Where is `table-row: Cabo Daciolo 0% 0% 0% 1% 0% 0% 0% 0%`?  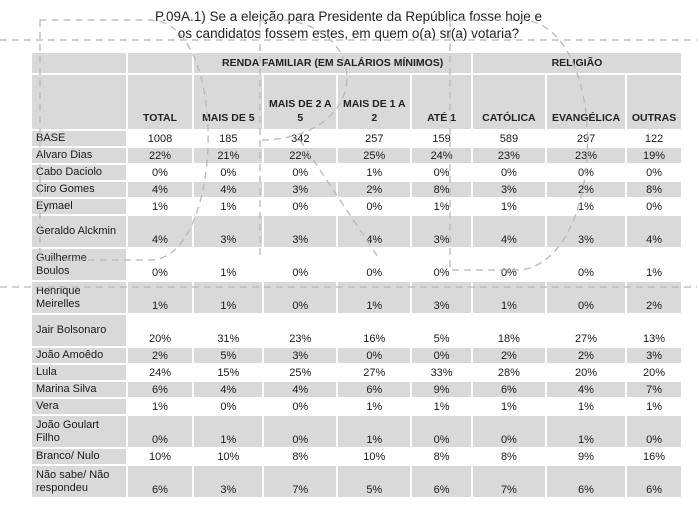
table-row: Cabo Daciolo 0% 0% 0% 1% 0% 0% 0% 0% is located at coordinates (356, 172).